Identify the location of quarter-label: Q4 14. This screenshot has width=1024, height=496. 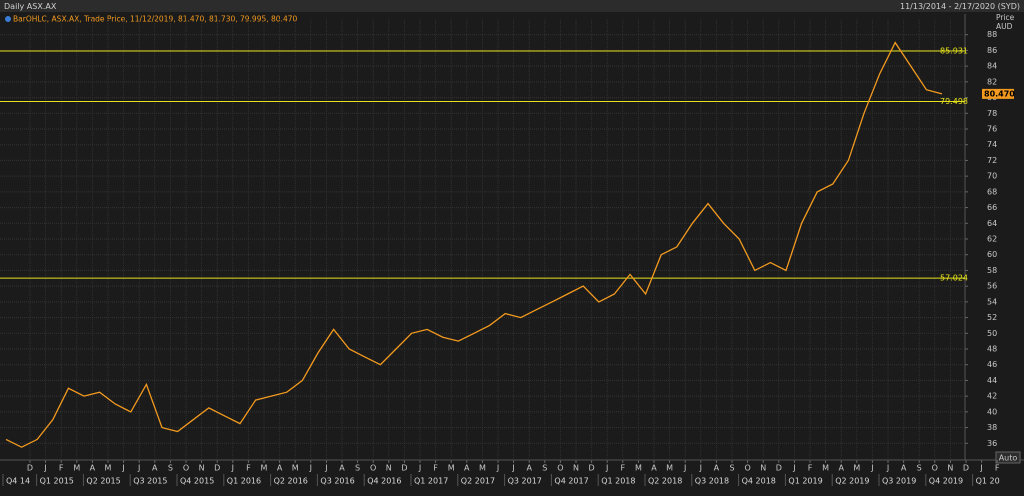
(18, 481).